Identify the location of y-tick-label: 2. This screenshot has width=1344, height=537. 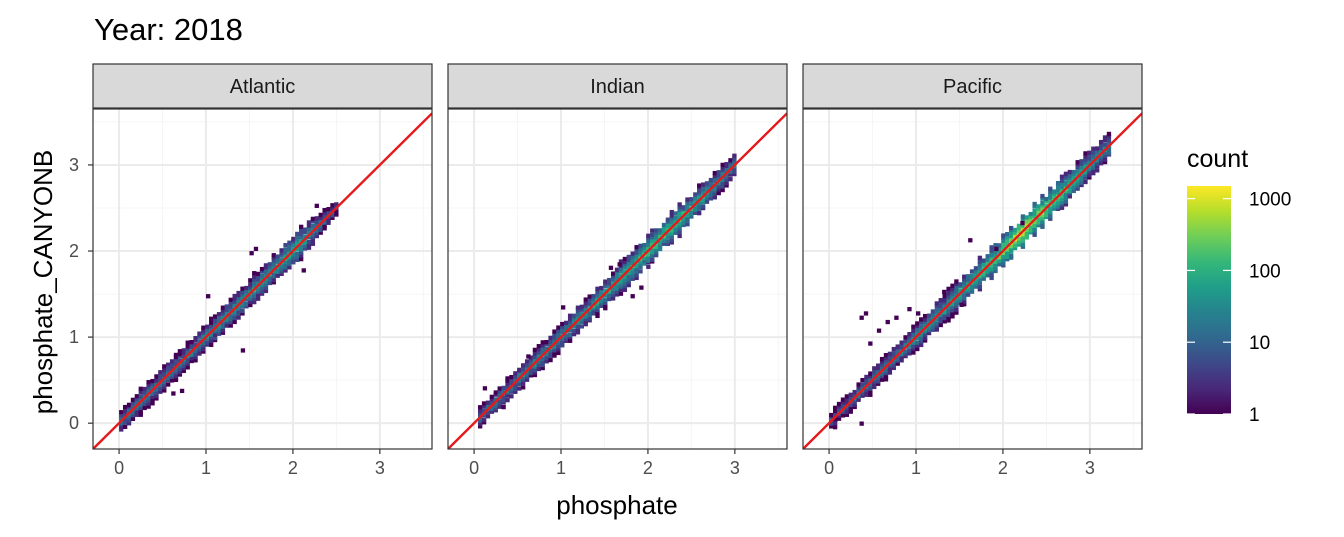
(74, 251).